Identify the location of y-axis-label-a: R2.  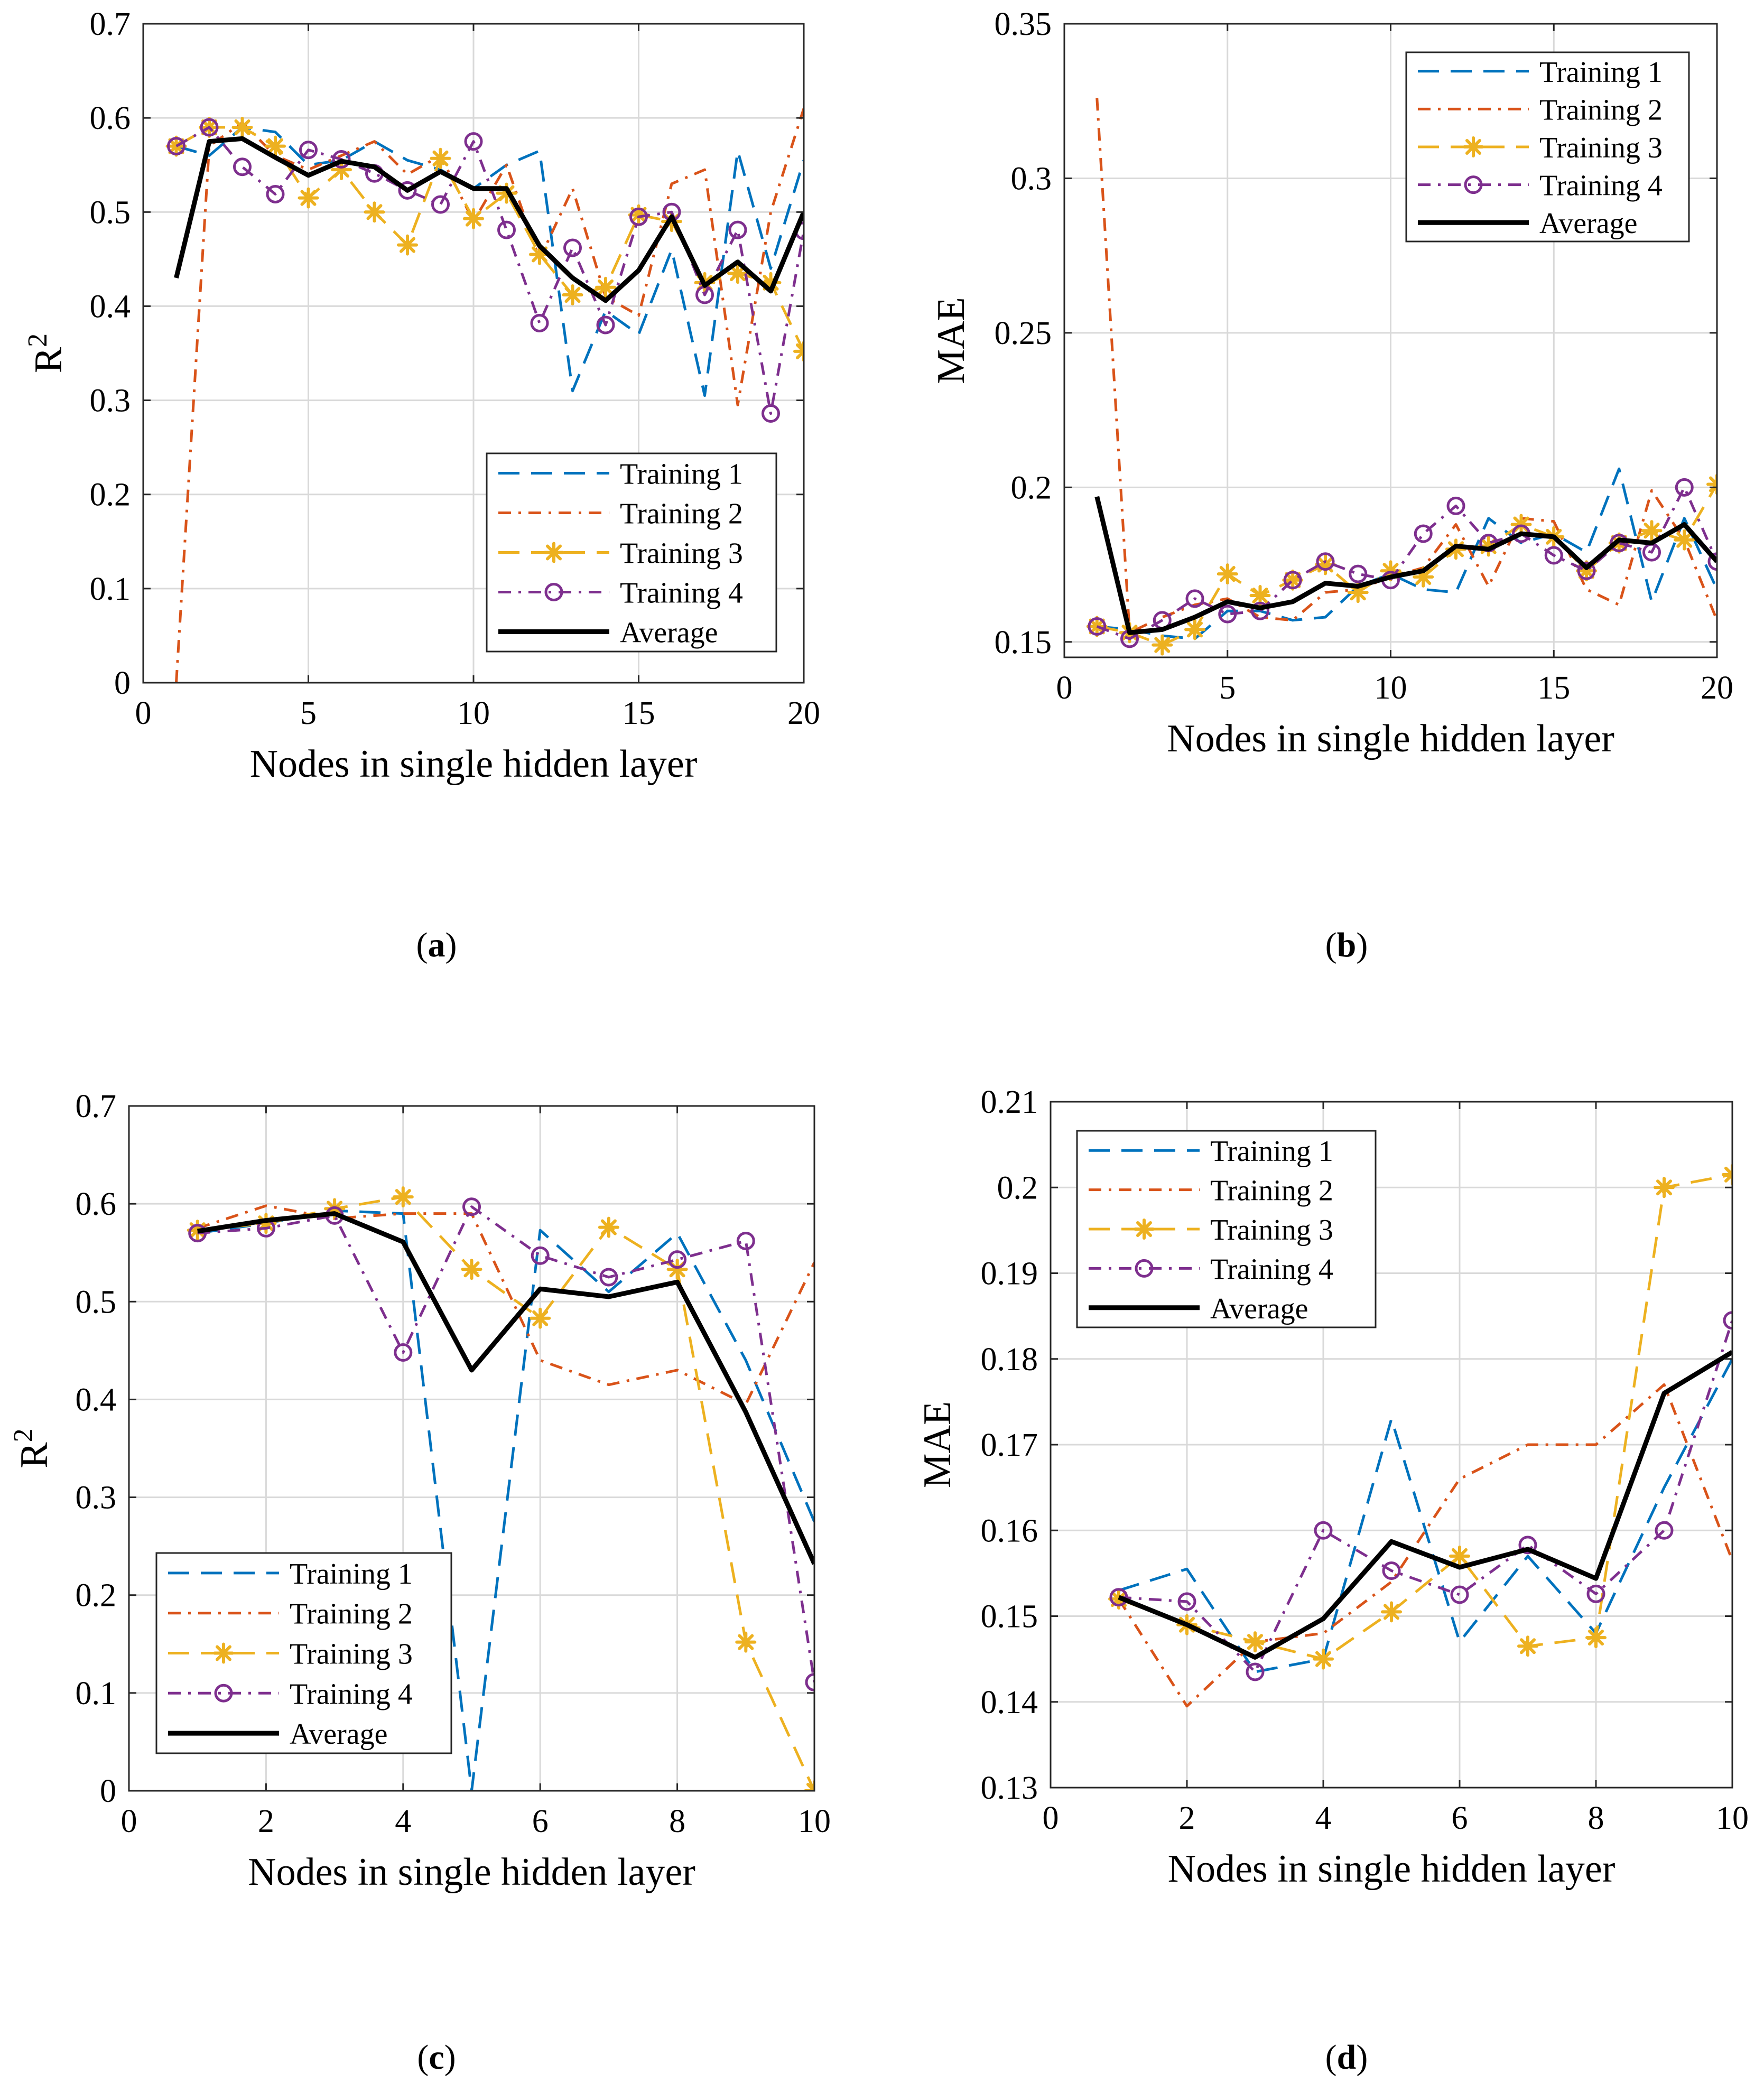
(46, 353).